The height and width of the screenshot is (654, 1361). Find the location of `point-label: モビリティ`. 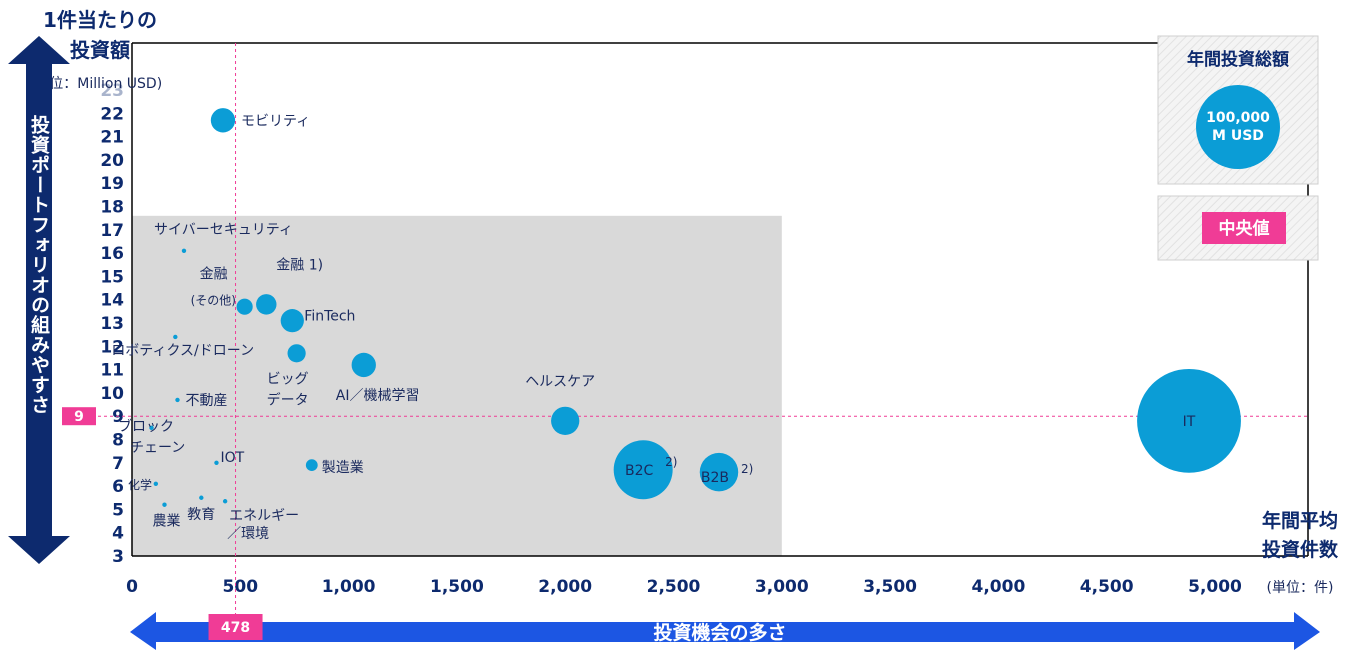

point-label: モビリティ is located at coordinates (275, 121).